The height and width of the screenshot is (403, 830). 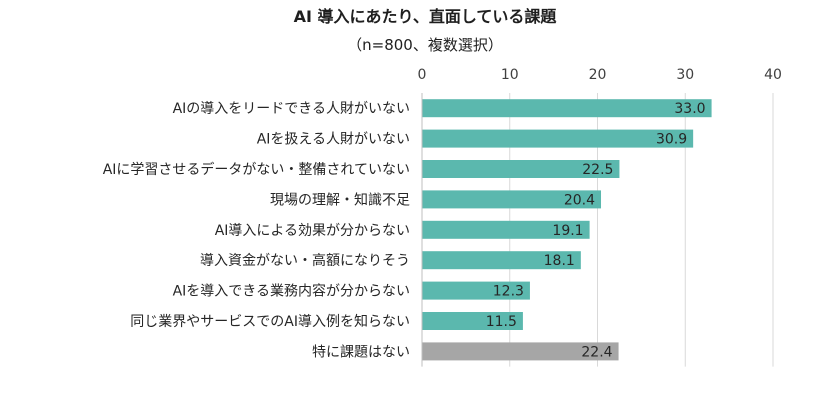 What do you see at coordinates (596, 352) in the screenshot?
I see `data-label-9: 22.4` at bounding box center [596, 352].